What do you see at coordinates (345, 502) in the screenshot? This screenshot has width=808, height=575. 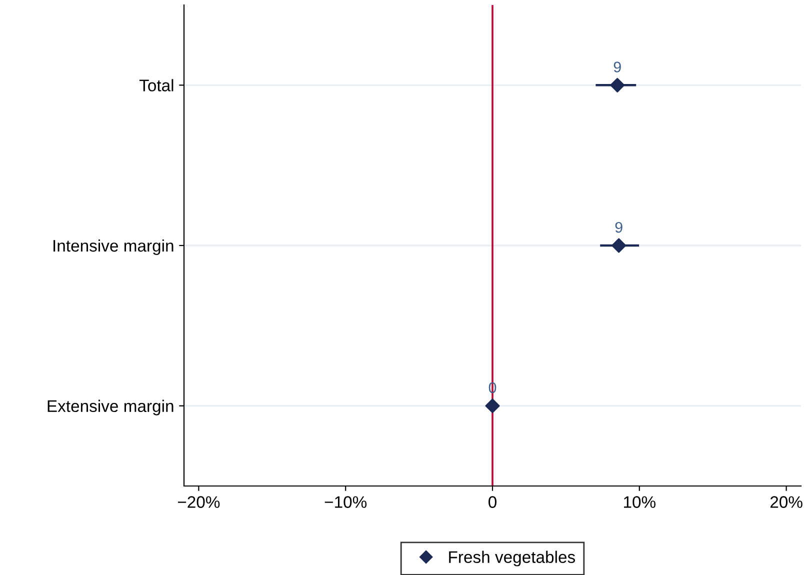 I see `x-tick-label: −10%` at bounding box center [345, 502].